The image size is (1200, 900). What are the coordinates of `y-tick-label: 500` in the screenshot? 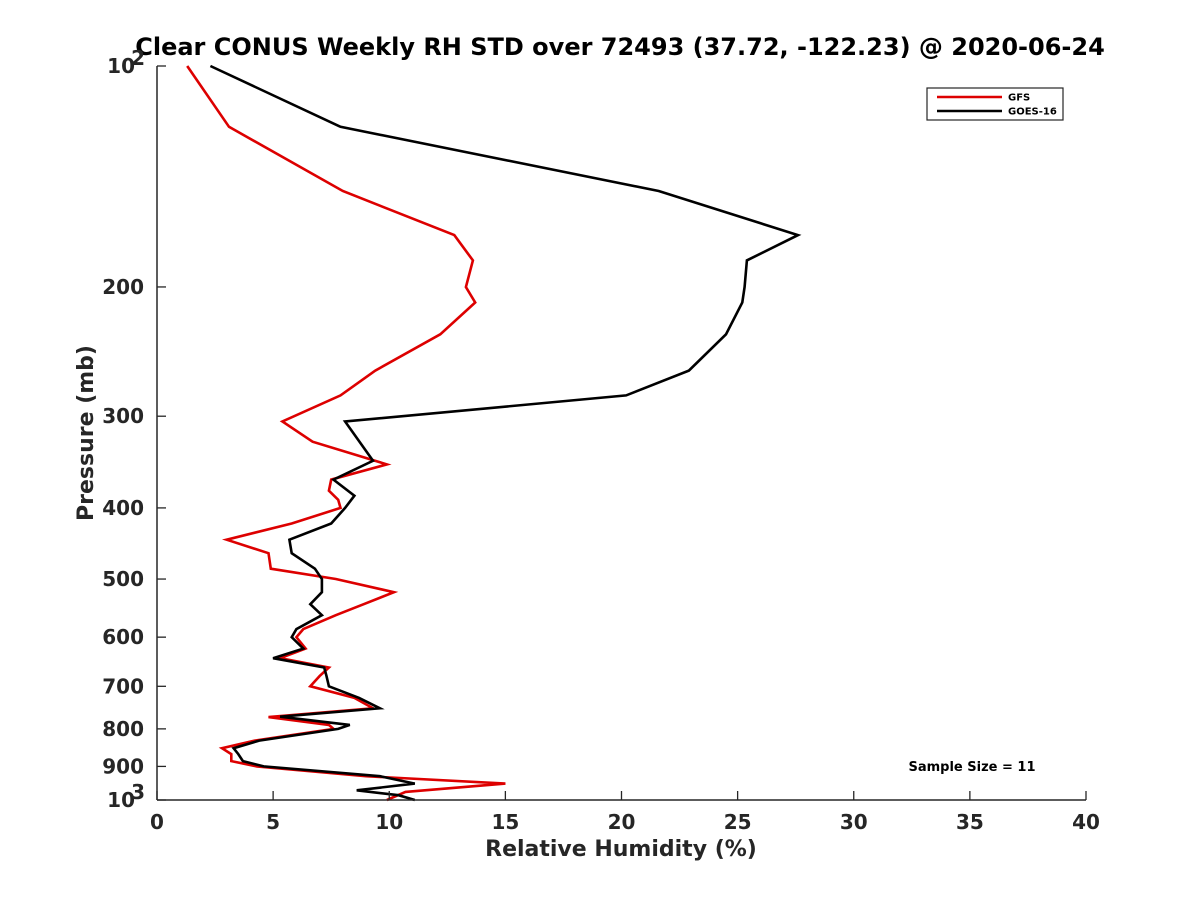 It's located at (123, 579).